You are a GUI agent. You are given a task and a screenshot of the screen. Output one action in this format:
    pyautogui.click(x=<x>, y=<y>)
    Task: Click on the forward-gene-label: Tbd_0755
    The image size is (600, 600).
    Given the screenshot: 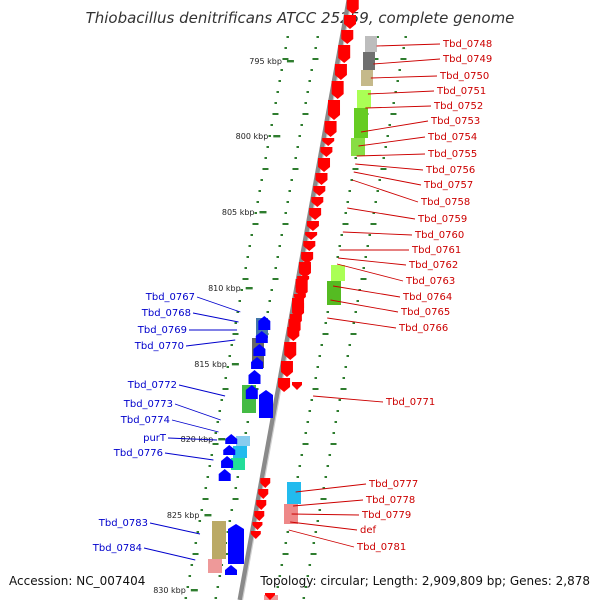 What is the action you would take?
    pyautogui.click(x=452, y=154)
    